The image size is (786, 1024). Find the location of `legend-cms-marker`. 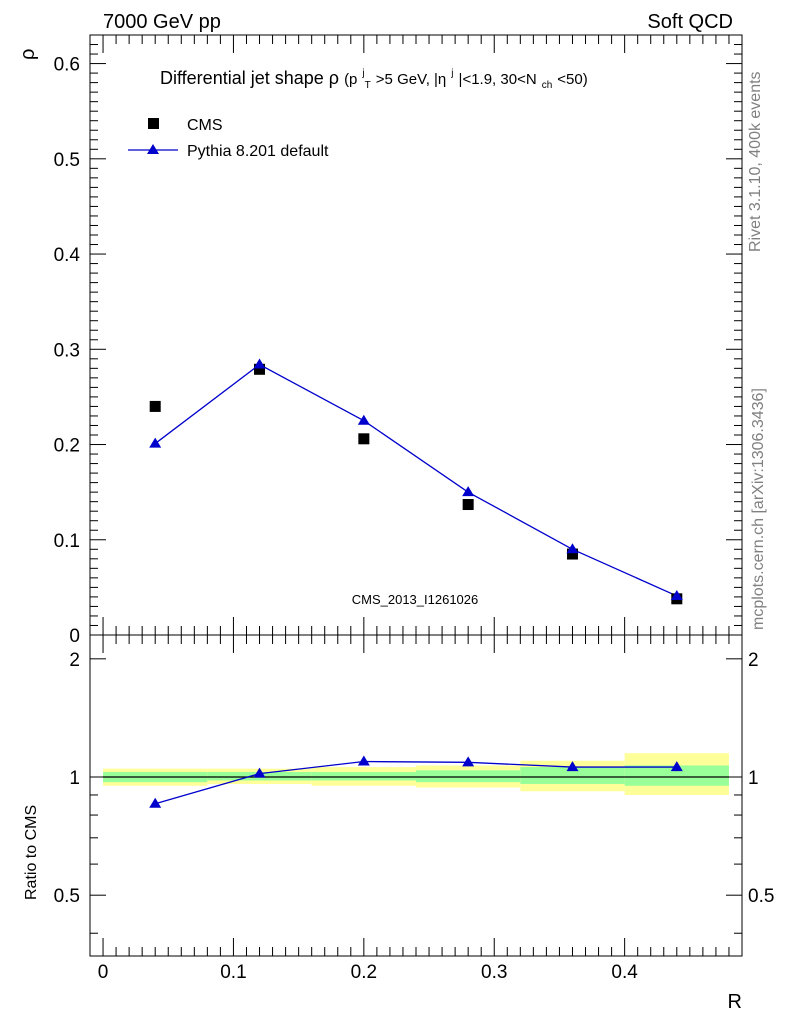

legend-cms-marker is located at coordinates (153, 123).